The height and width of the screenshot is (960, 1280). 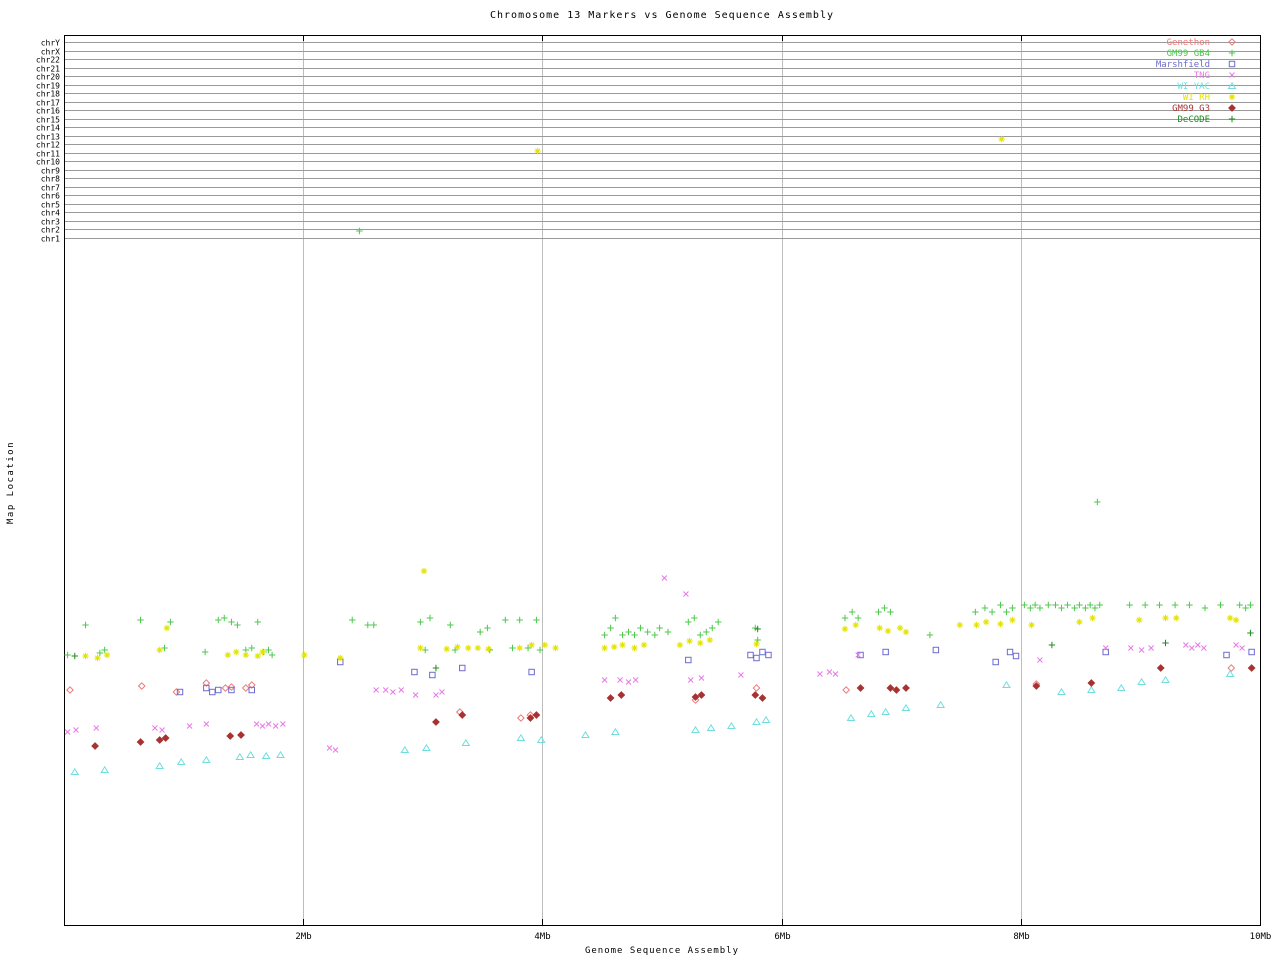 I want to click on chromosome-label: chr14, so click(x=48, y=128).